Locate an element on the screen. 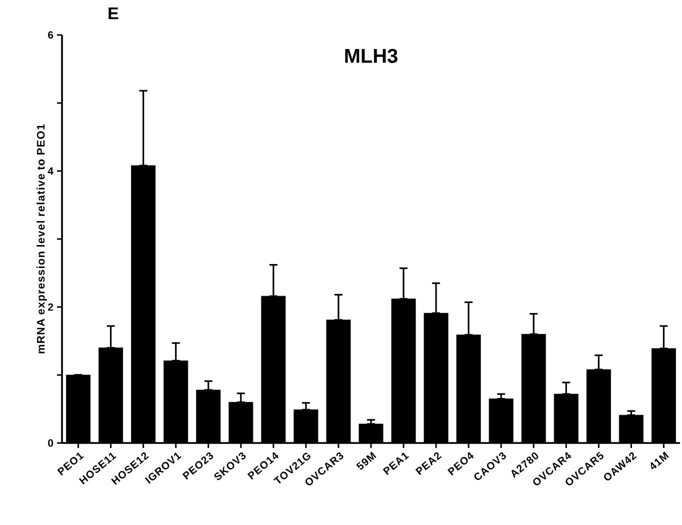  y-tick-label: 6 is located at coordinates (51, 35).